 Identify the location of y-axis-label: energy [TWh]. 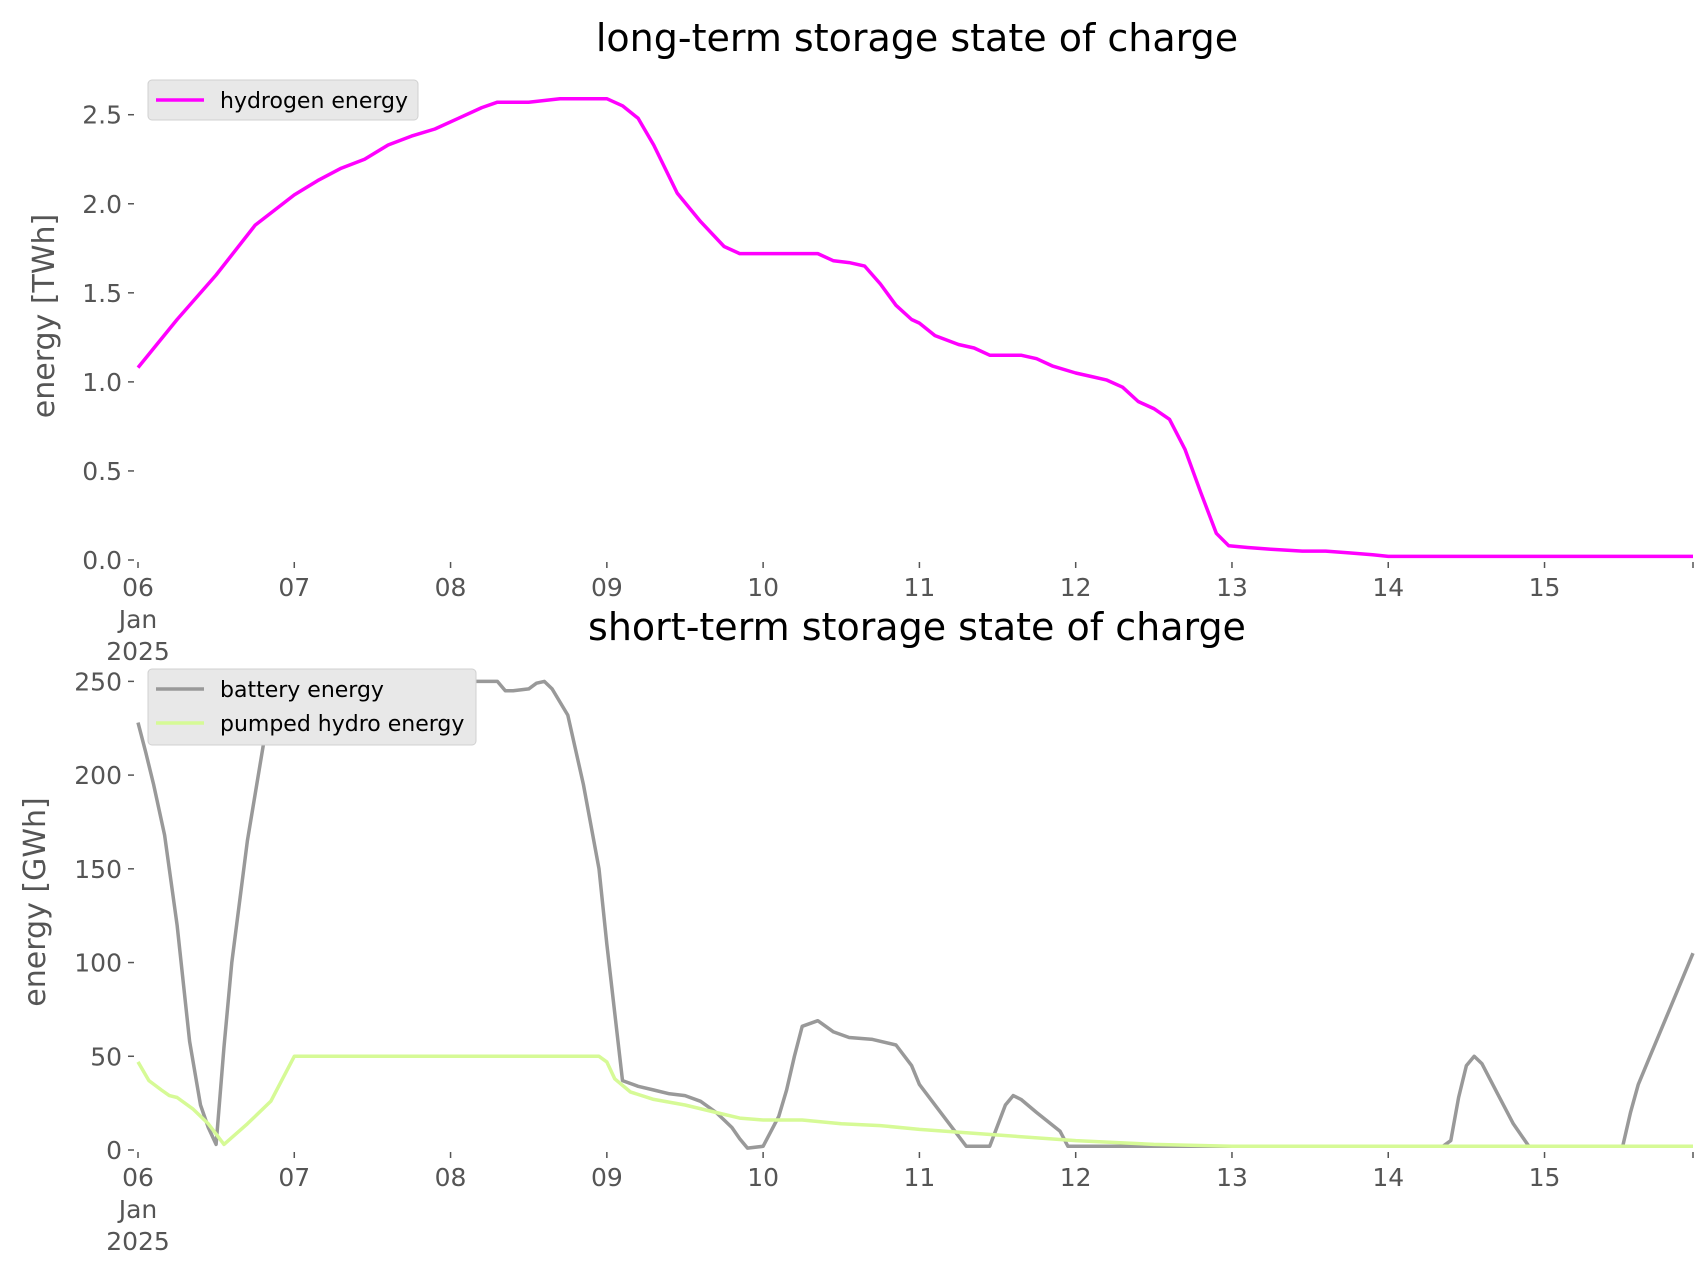
(44, 316).